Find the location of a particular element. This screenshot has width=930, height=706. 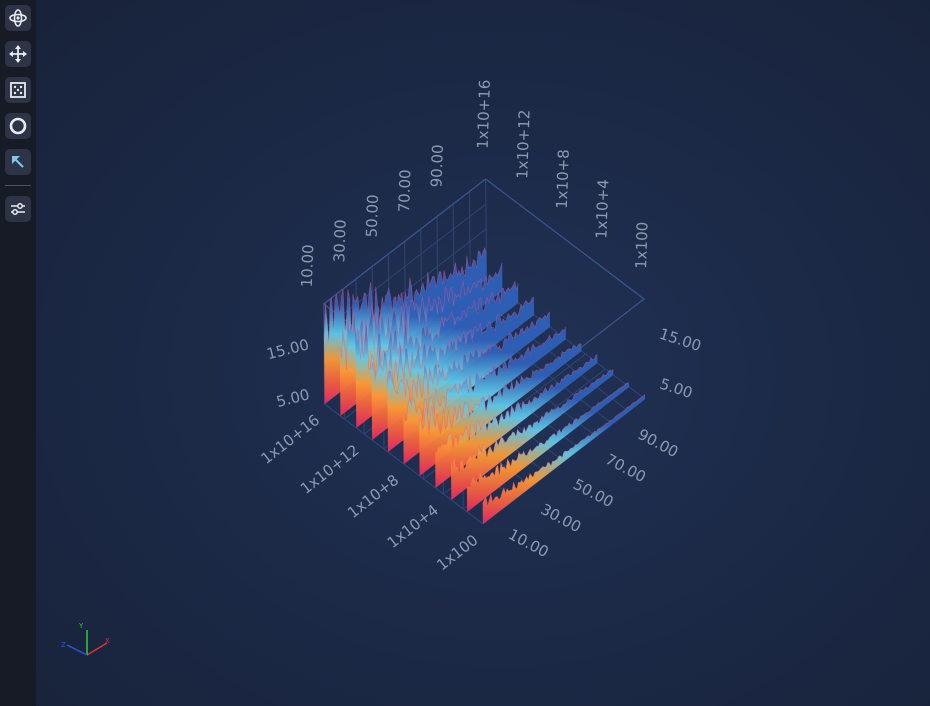

arrow-up-left-icon is located at coordinates (18, 162).